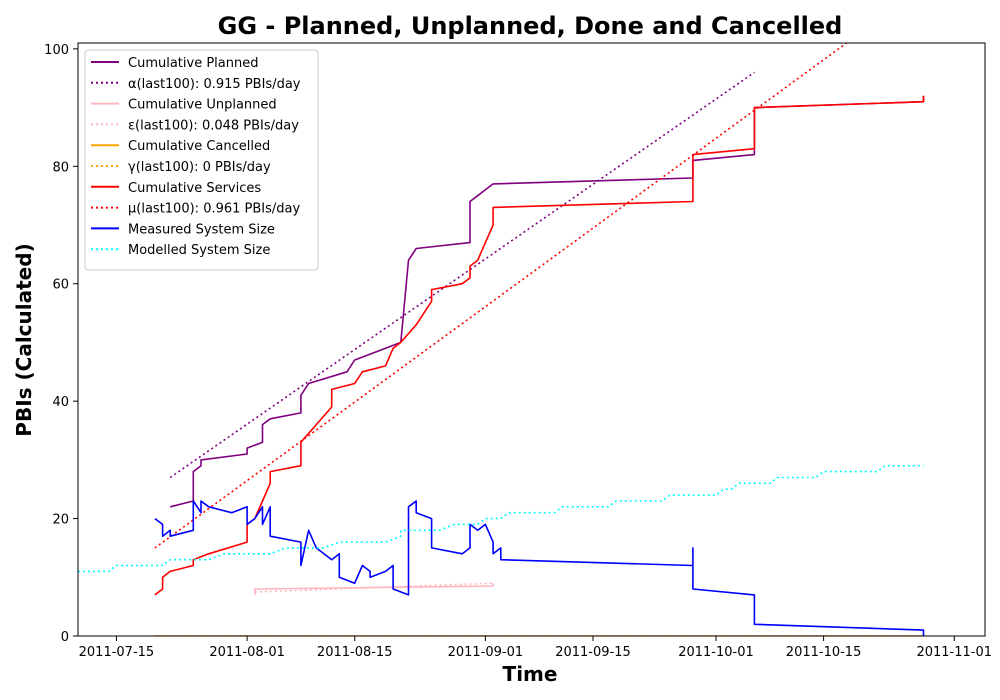 Image resolution: width=1000 pixels, height=700 pixels. What do you see at coordinates (213, 125) in the screenshot?
I see `legend-label-4: ε(last100): 0.048 PBIs/day` at bounding box center [213, 125].